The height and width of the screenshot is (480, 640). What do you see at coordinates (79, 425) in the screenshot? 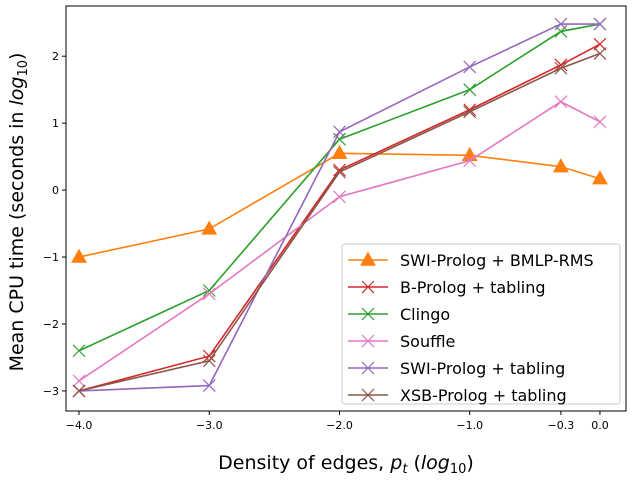
I see `x-tick-label: −4.0` at bounding box center [79, 425].